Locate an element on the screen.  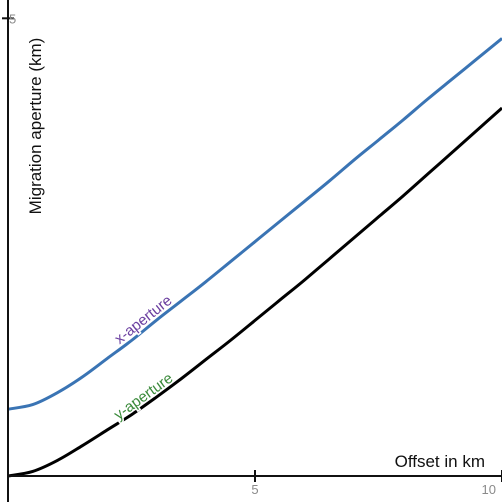
x-axis-title: Offset in km is located at coordinates (440, 461).